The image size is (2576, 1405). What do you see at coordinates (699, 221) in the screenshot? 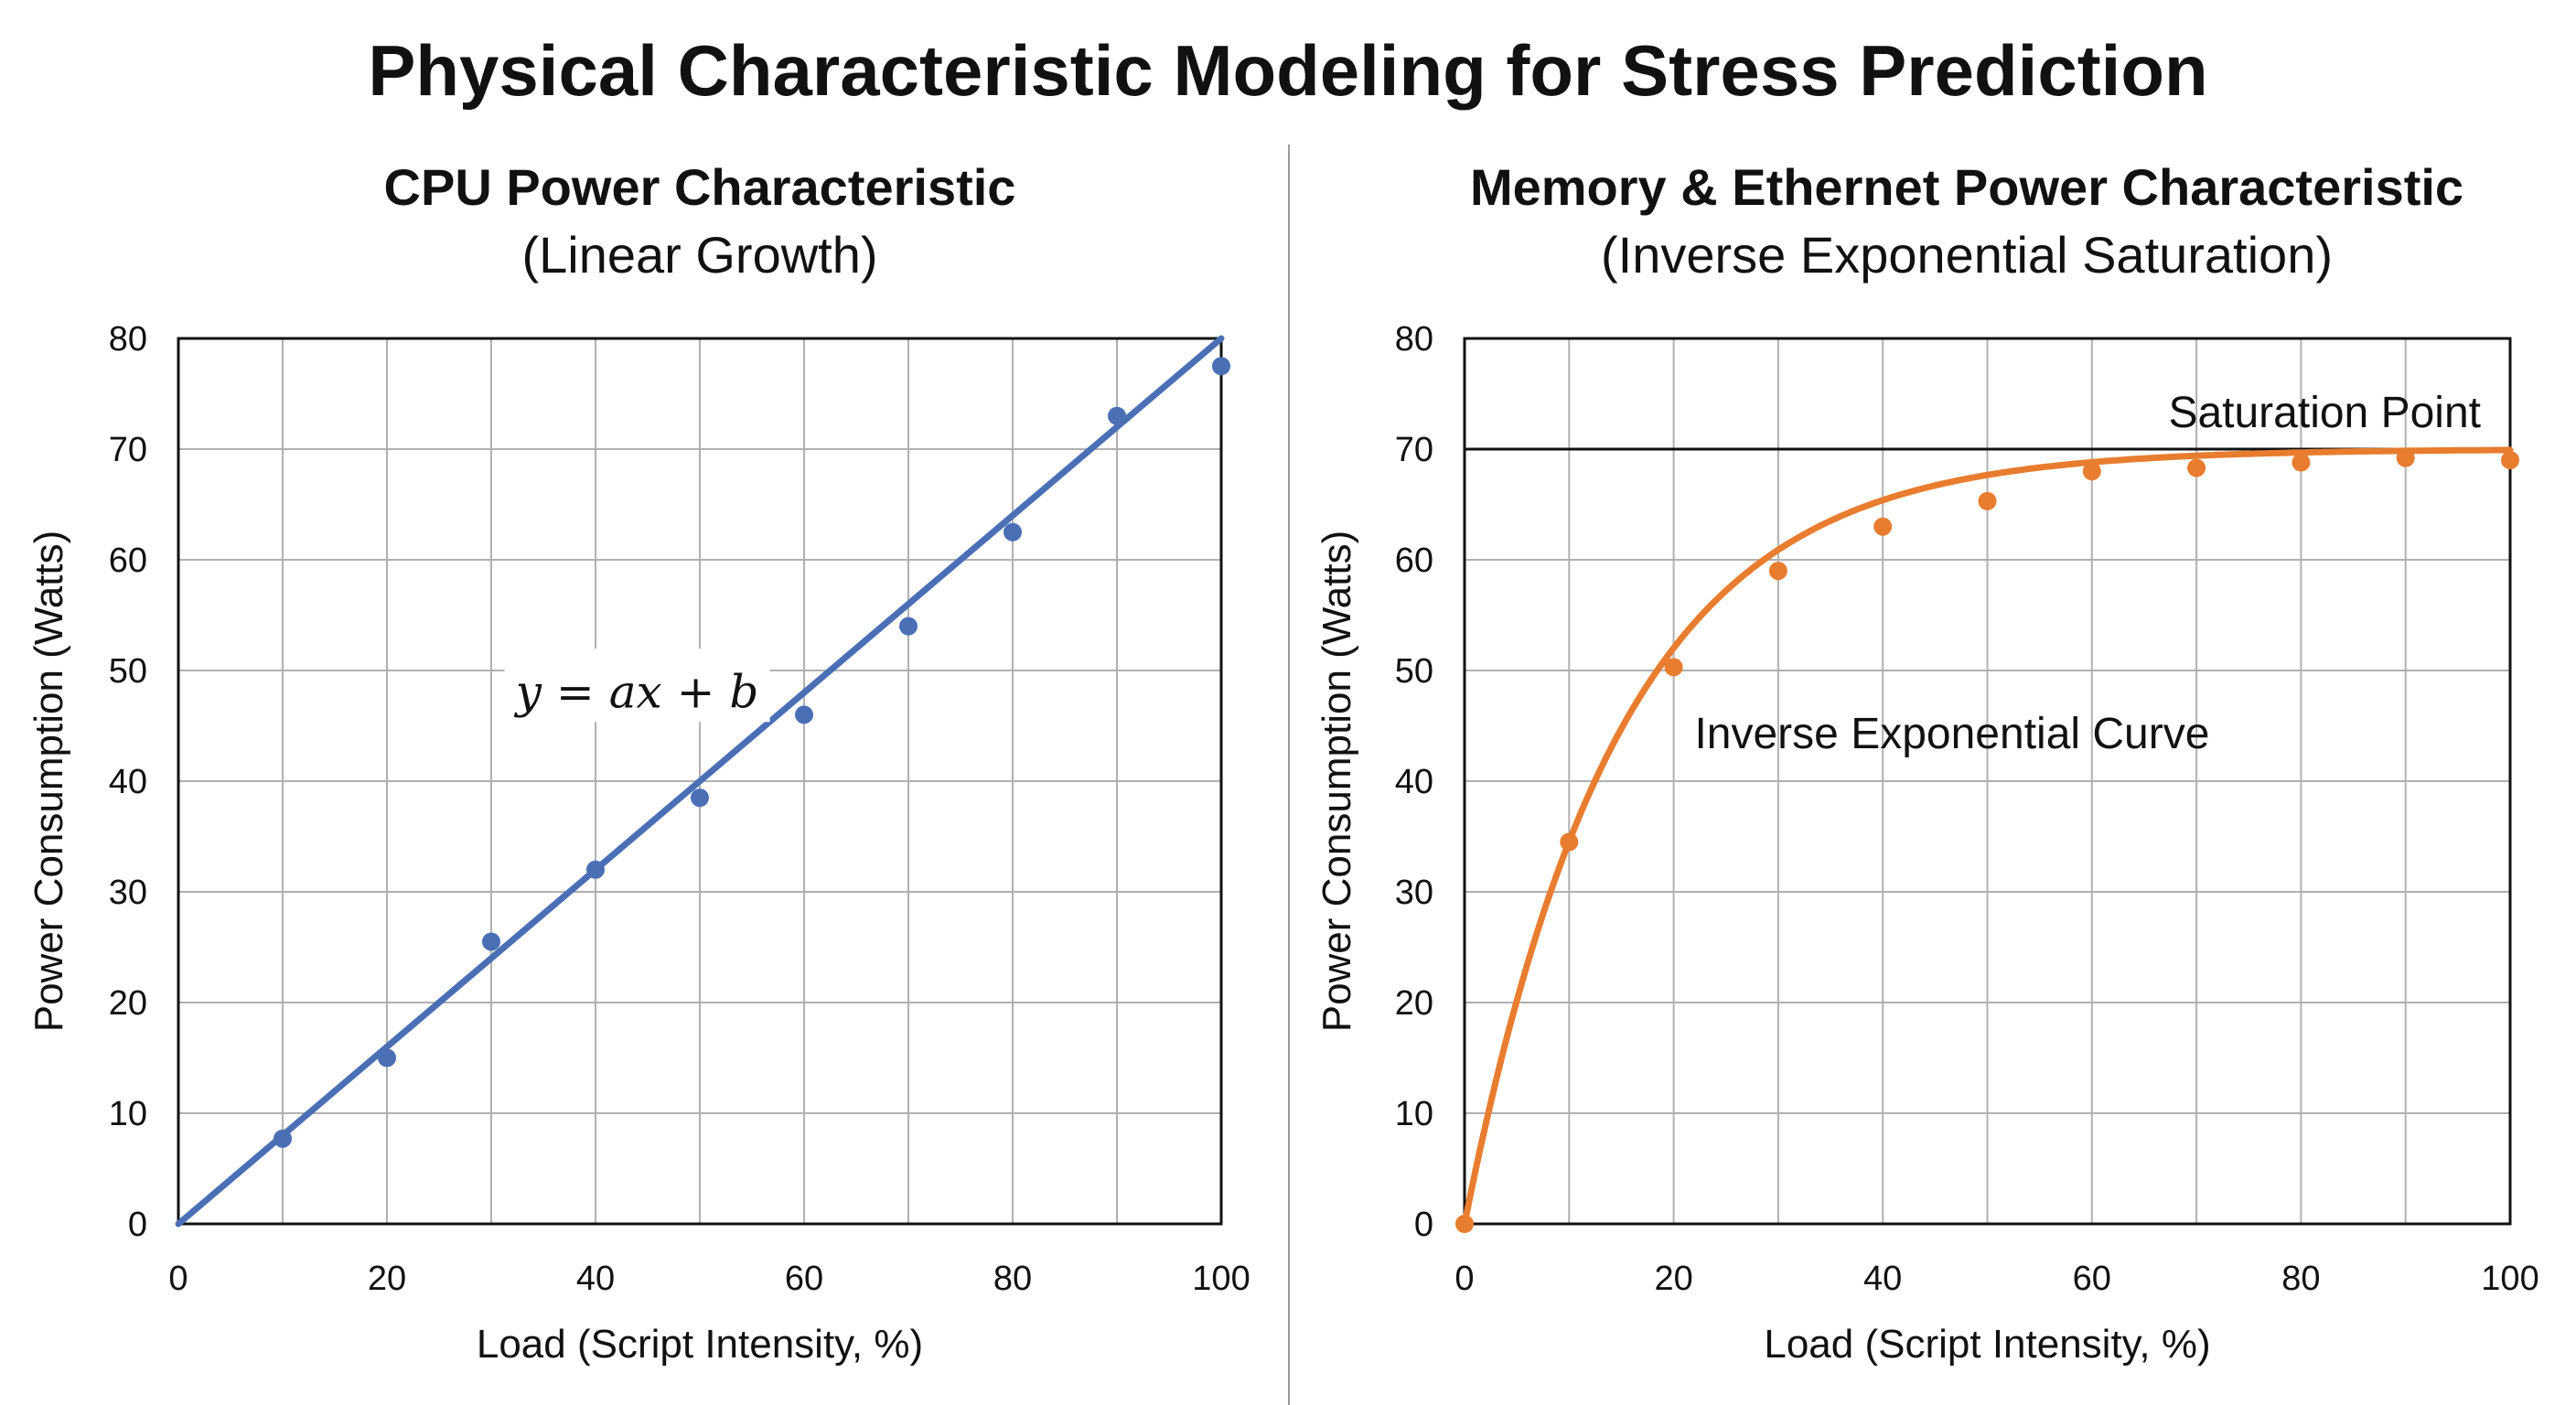
I see `chart-left-heading: CPU Power Characteristic (Linear Growth)` at bounding box center [699, 221].